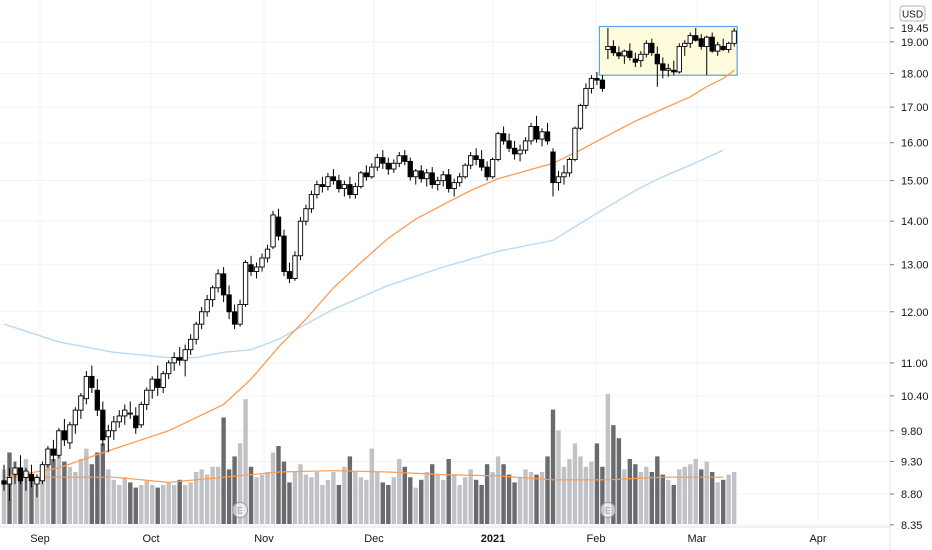  Describe the element at coordinates (912, 13) in the screenshot. I see `currency-badge: USD` at that location.